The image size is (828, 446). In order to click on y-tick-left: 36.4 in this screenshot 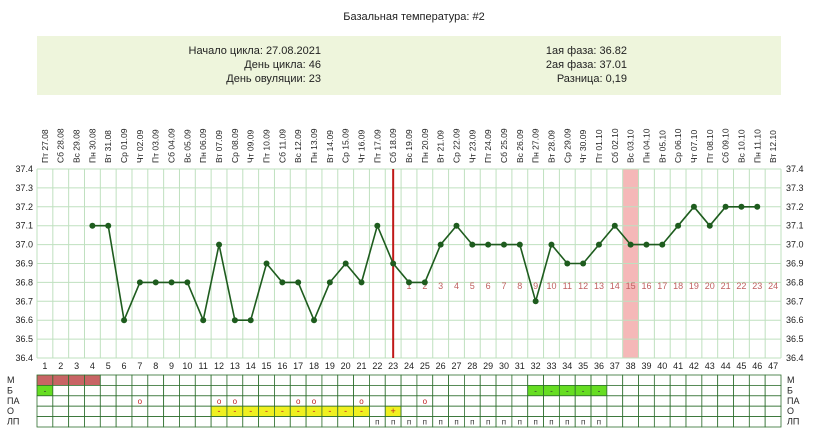, I will do `click(24, 358)`.